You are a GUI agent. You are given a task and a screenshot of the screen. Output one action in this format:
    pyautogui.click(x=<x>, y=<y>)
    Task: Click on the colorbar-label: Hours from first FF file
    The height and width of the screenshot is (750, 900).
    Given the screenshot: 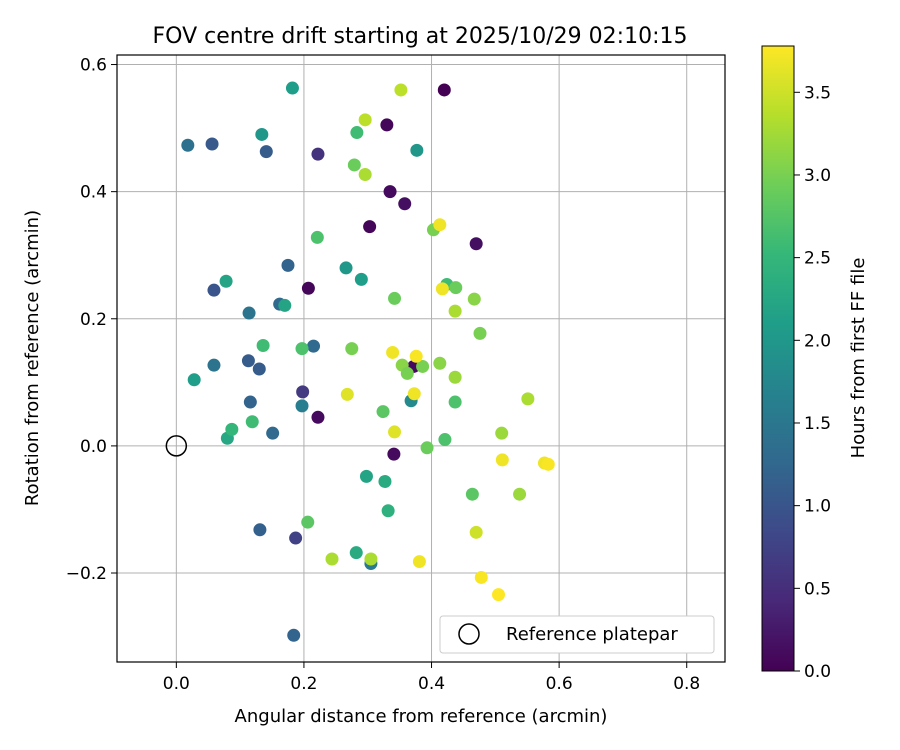 What is the action you would take?
    pyautogui.click(x=858, y=358)
    